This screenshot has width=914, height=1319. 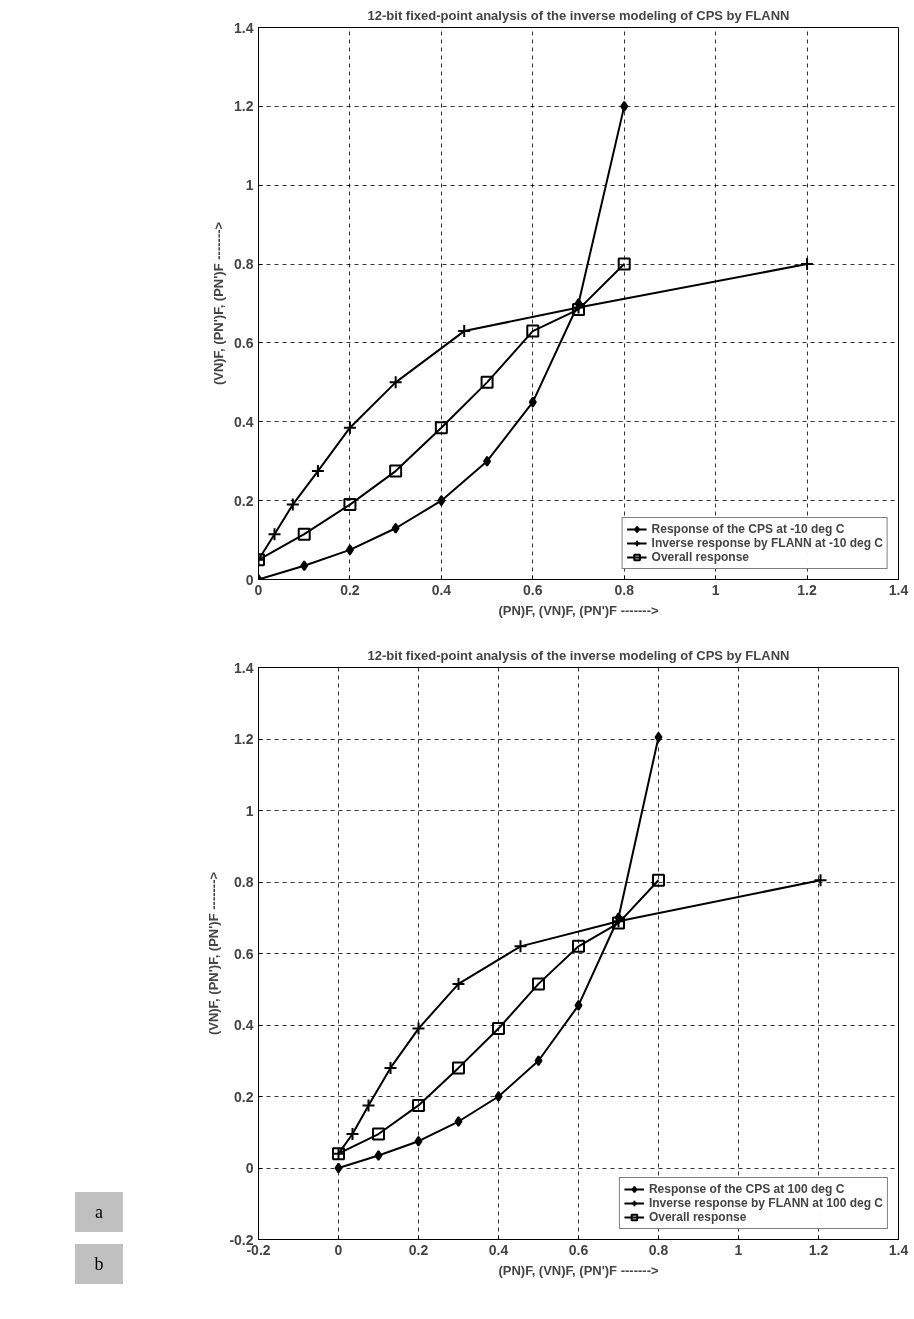 What do you see at coordinates (765, 1203) in the screenshot?
I see `legend-label: Inverse response by FLANN at 100 deg C` at bounding box center [765, 1203].